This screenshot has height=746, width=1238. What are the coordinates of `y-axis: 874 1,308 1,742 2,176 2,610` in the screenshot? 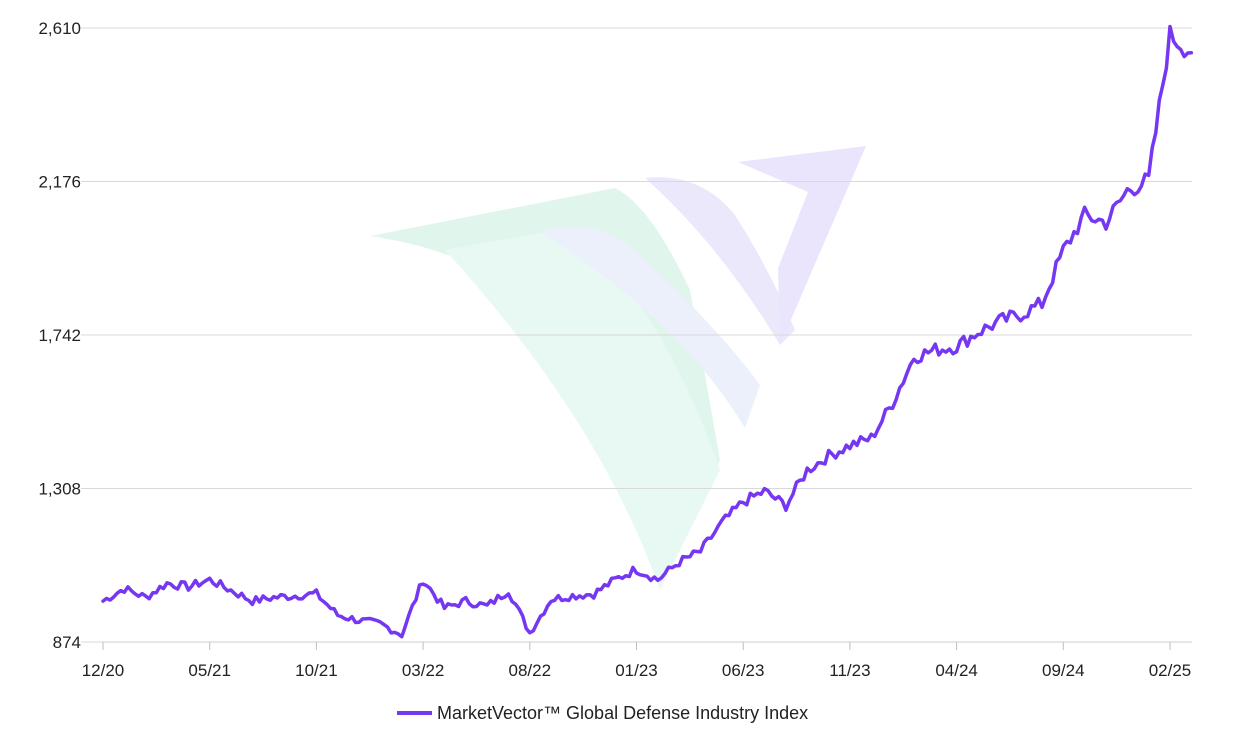 It's located at (59, 335).